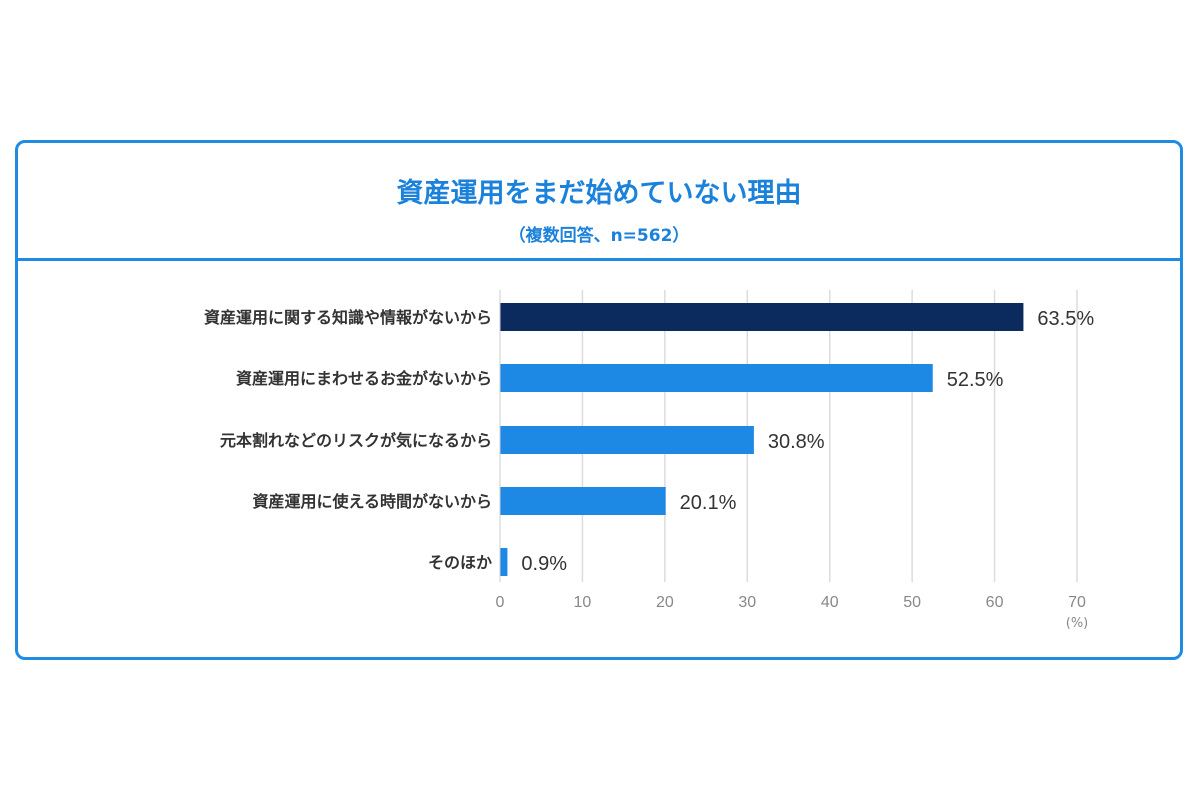 The height and width of the screenshot is (800, 1200). What do you see at coordinates (544, 564) in the screenshot?
I see `data-label: 0.9%` at bounding box center [544, 564].